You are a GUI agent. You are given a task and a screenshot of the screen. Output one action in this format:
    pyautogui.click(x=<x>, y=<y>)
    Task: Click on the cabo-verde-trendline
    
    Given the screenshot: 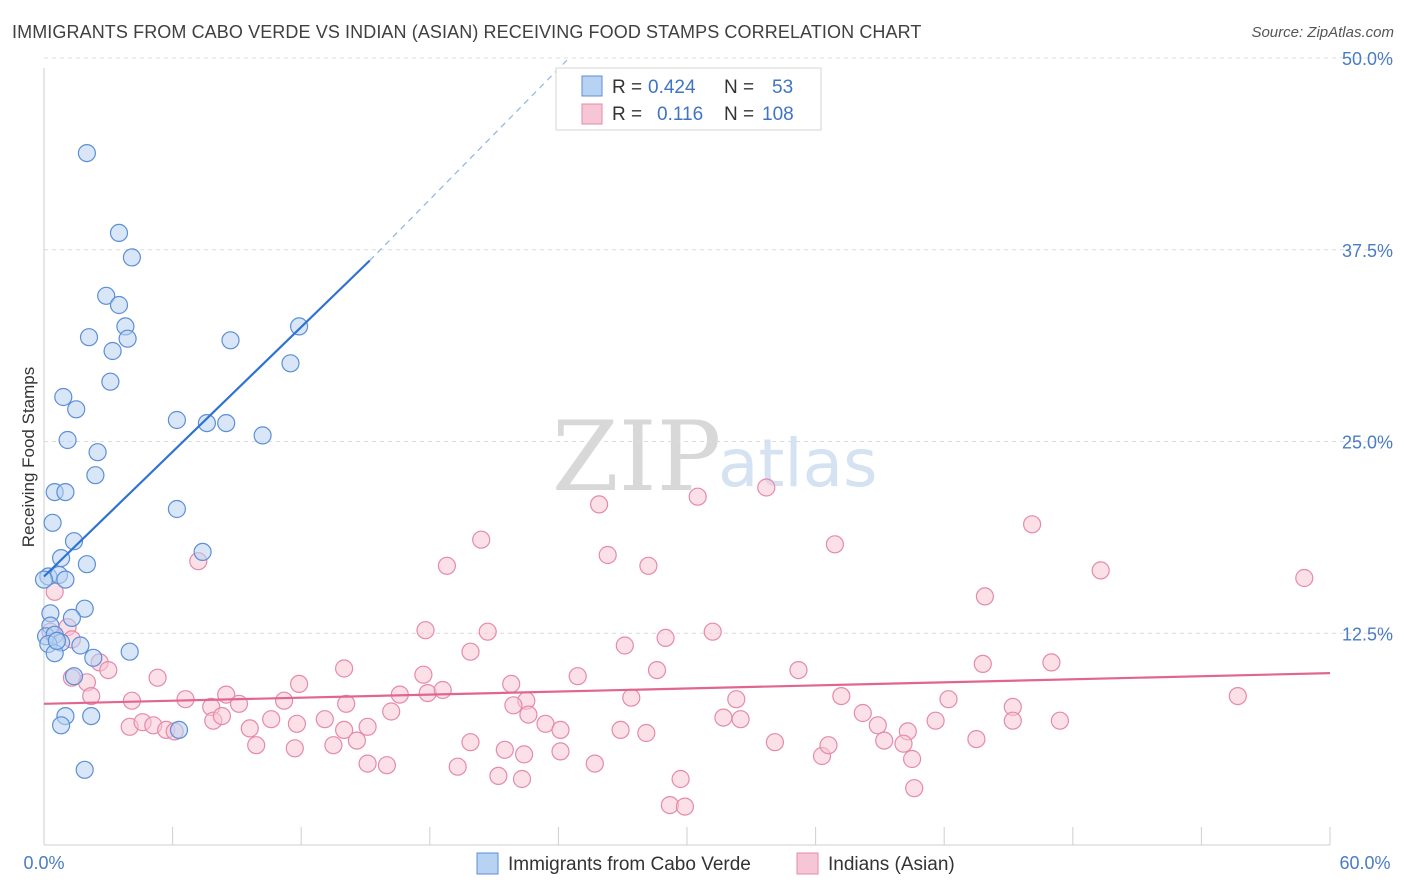 What is the action you would take?
    pyautogui.click(x=207, y=418)
    